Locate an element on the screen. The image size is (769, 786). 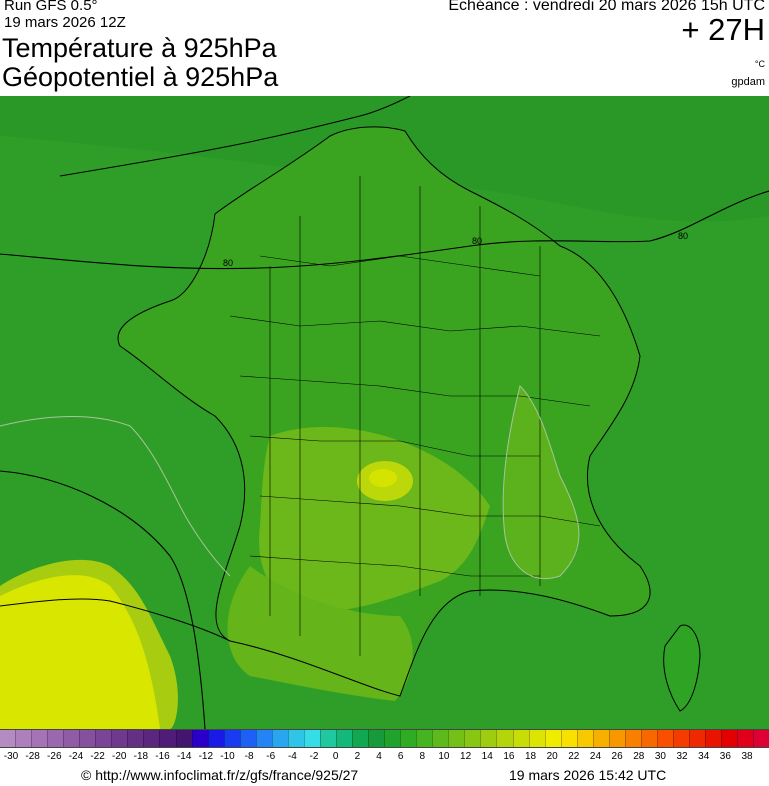
field-hot-core is located at coordinates (383, 478).